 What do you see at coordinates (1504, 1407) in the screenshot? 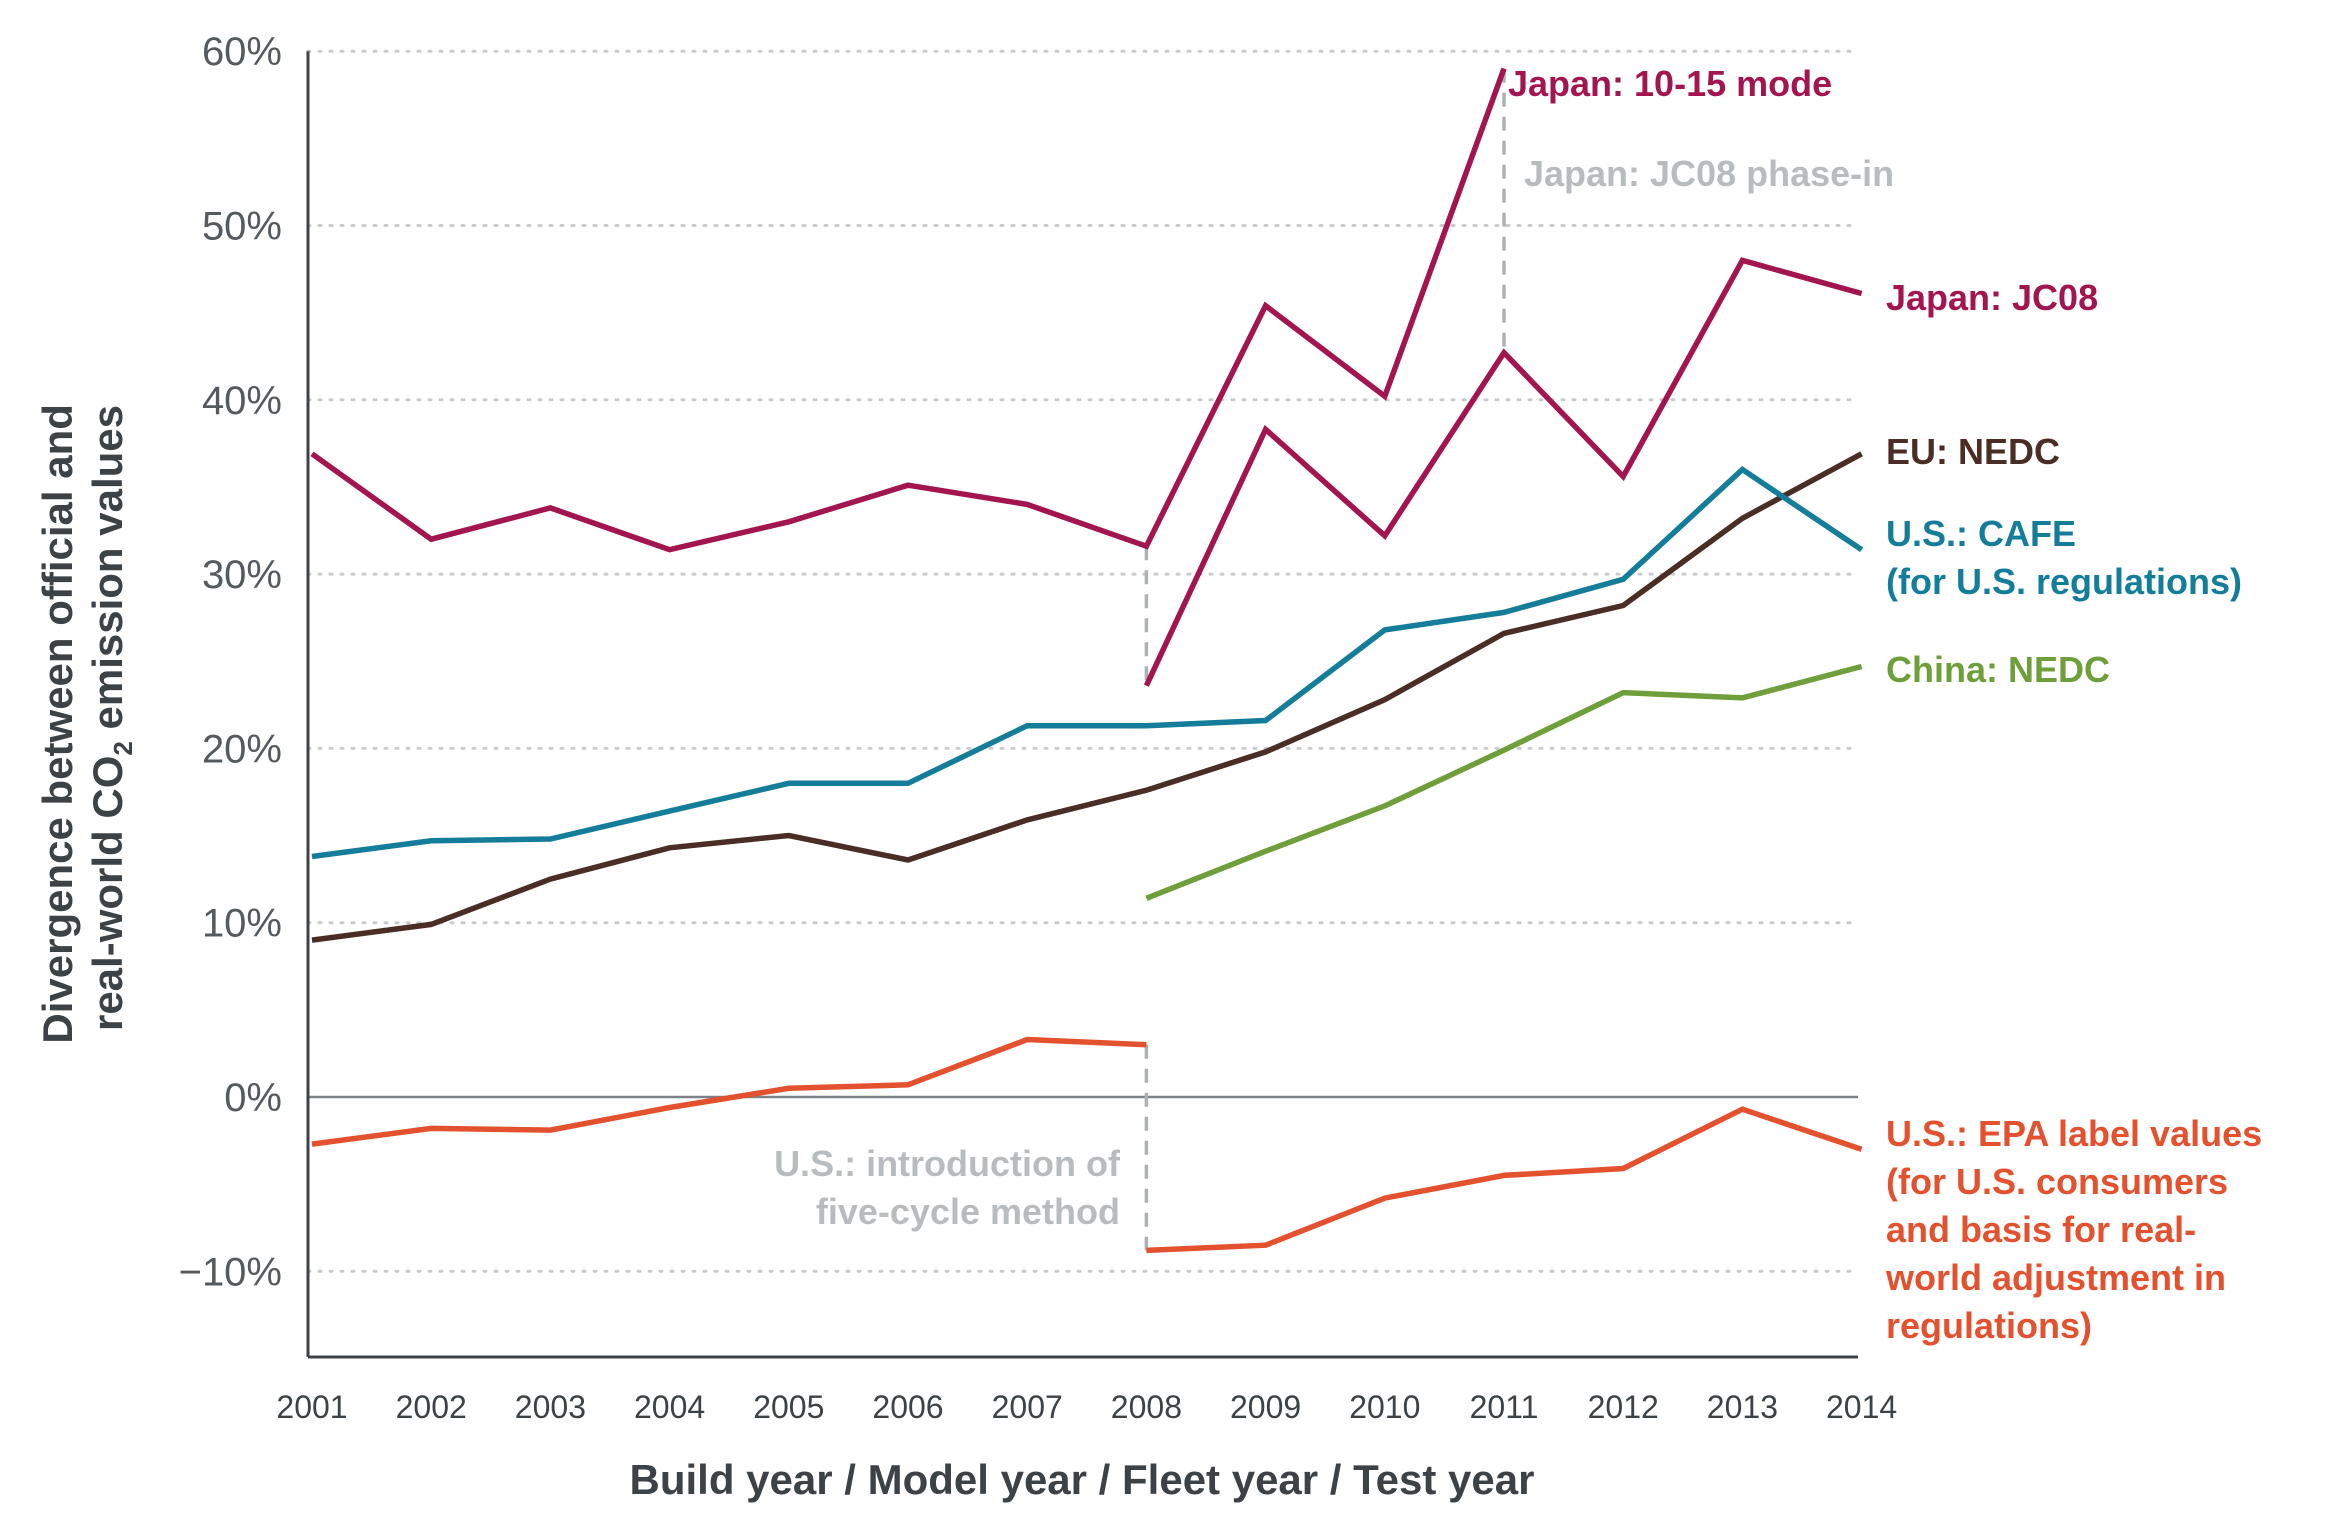
I see `x-tick-label: 2011` at bounding box center [1504, 1407].